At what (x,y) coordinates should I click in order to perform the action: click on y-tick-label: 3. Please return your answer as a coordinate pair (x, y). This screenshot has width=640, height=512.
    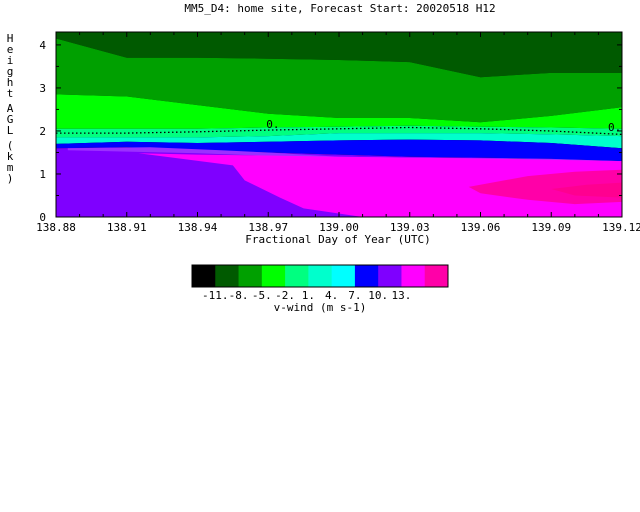
    Looking at the image, I should click on (42, 88).